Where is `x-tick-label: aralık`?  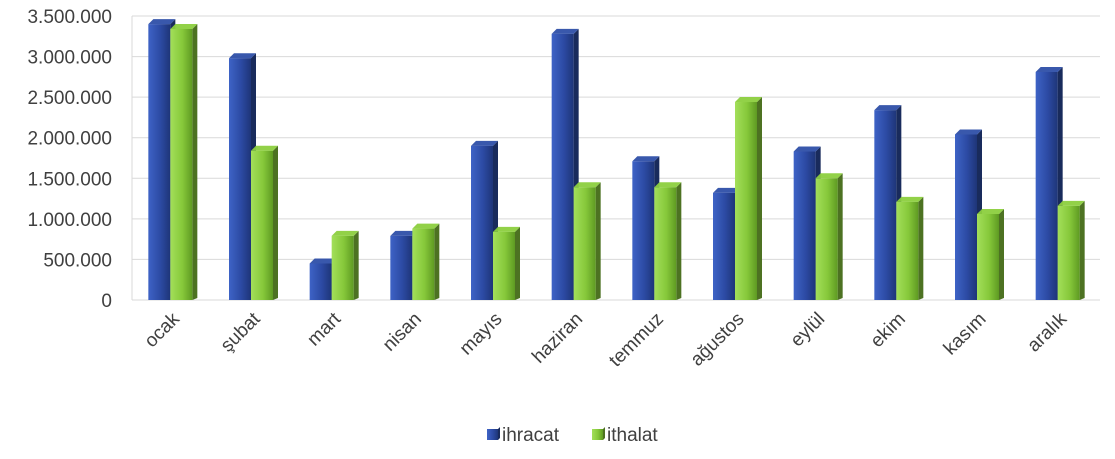
x-tick-label: aralık is located at coordinates (1047, 332).